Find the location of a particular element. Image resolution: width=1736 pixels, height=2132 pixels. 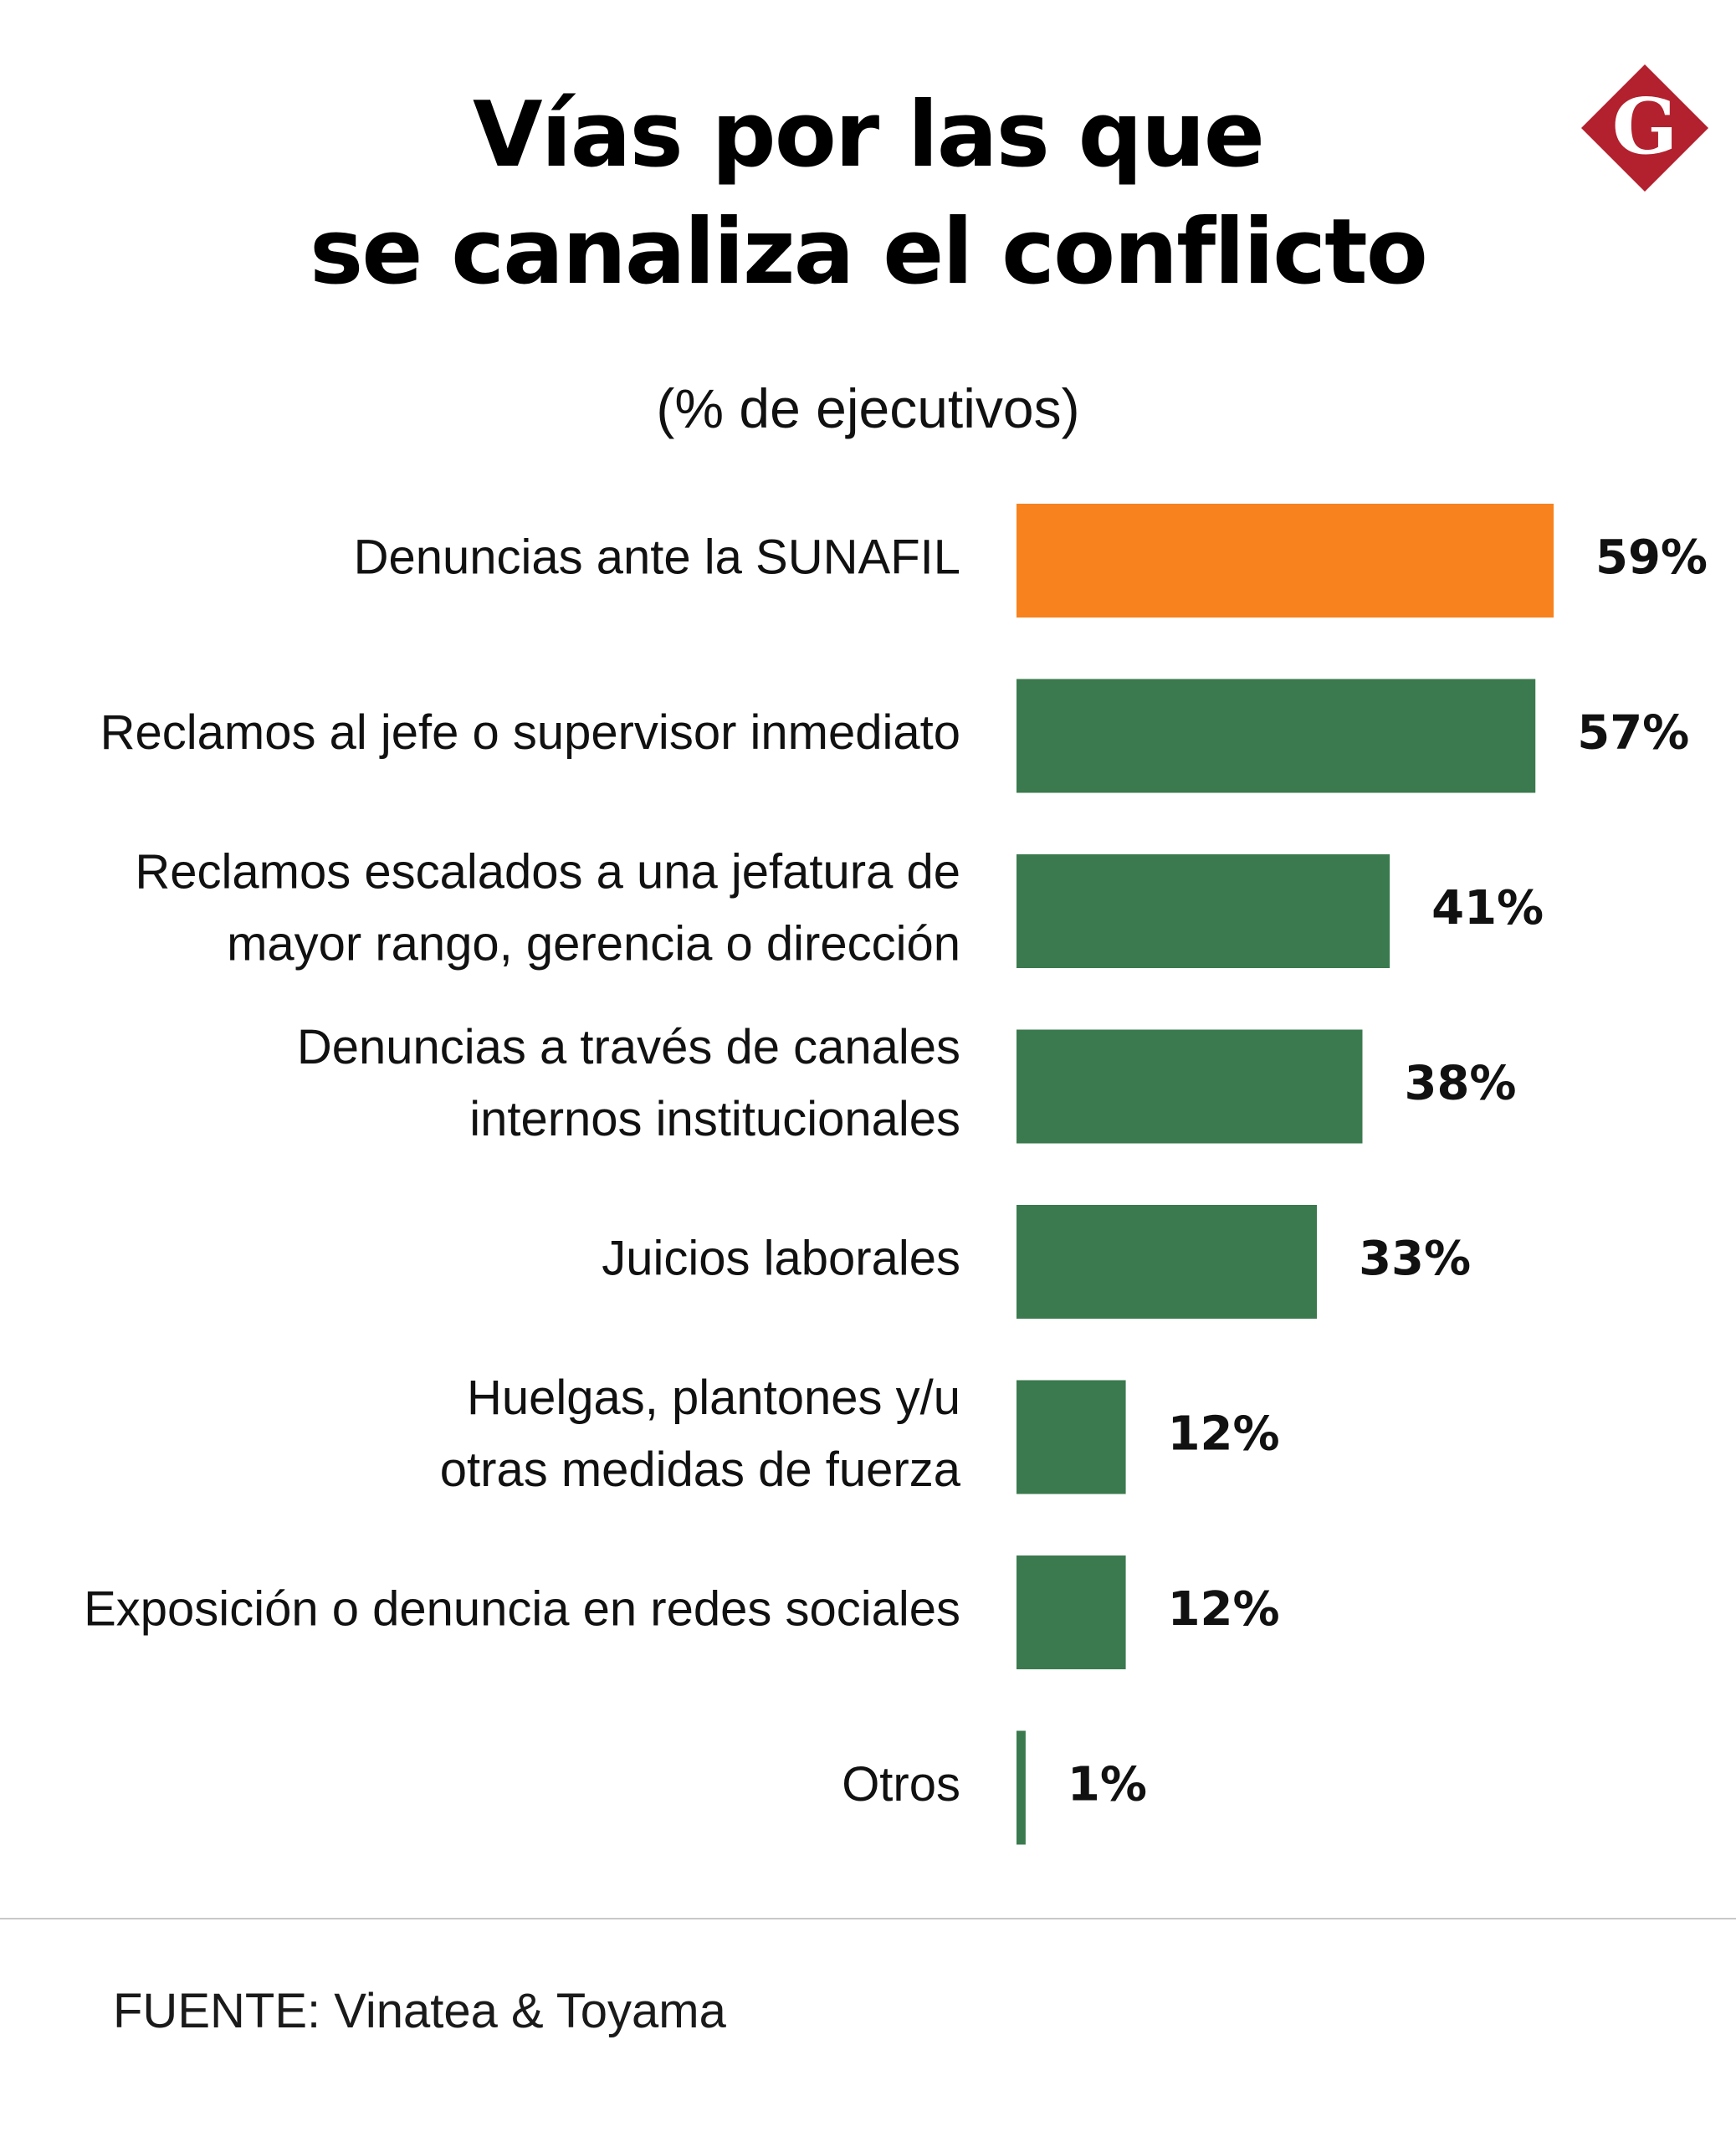

category-label-5: Juicios laborales is located at coordinates (781, 1258).